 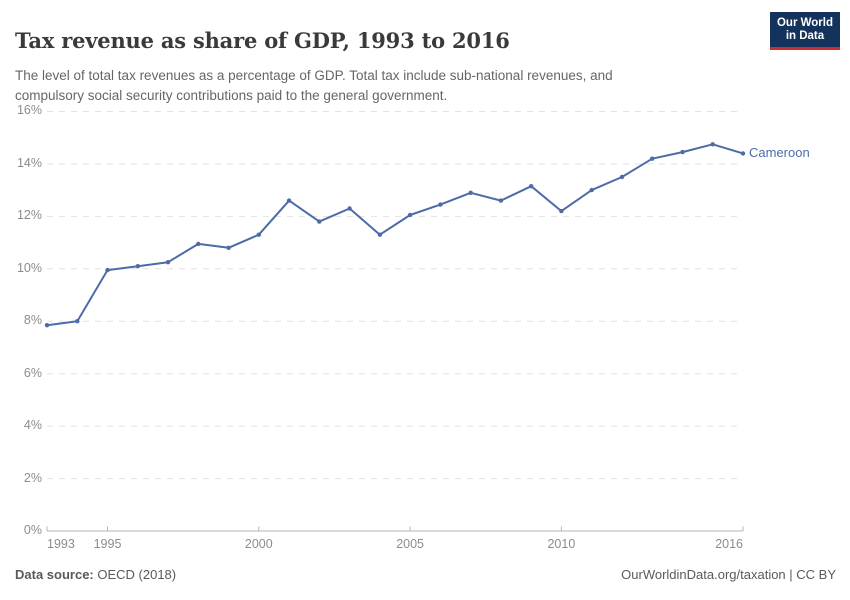 I want to click on x-axis-label: 1993, so click(x=61, y=544).